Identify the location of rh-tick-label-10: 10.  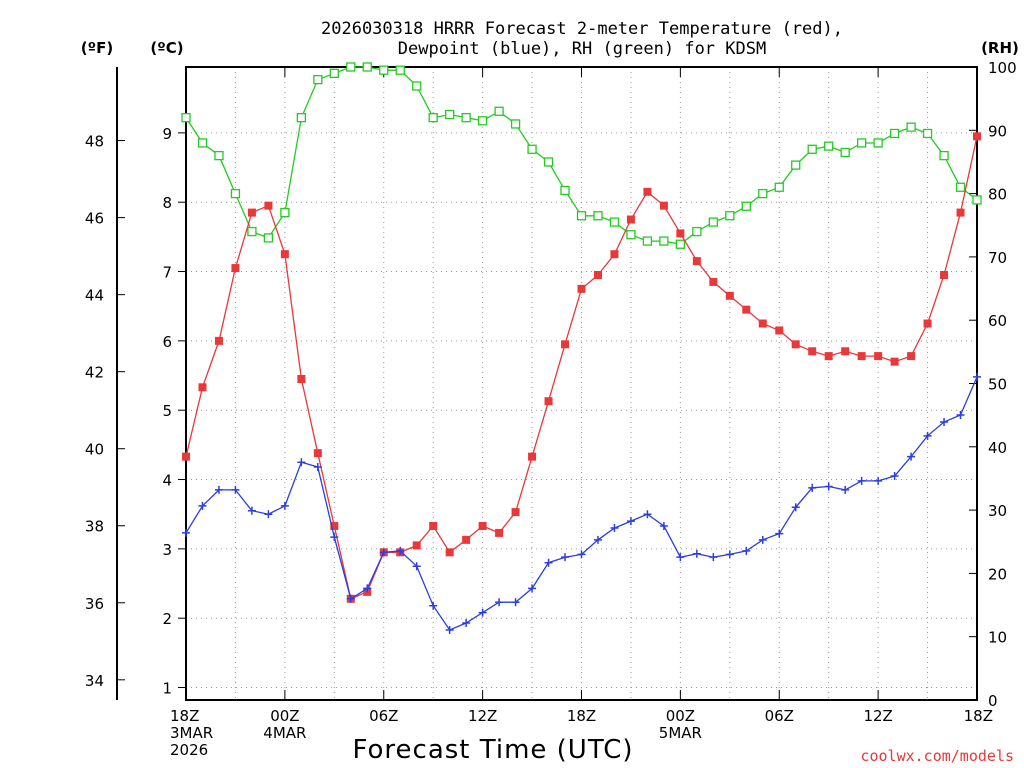
(997, 638).